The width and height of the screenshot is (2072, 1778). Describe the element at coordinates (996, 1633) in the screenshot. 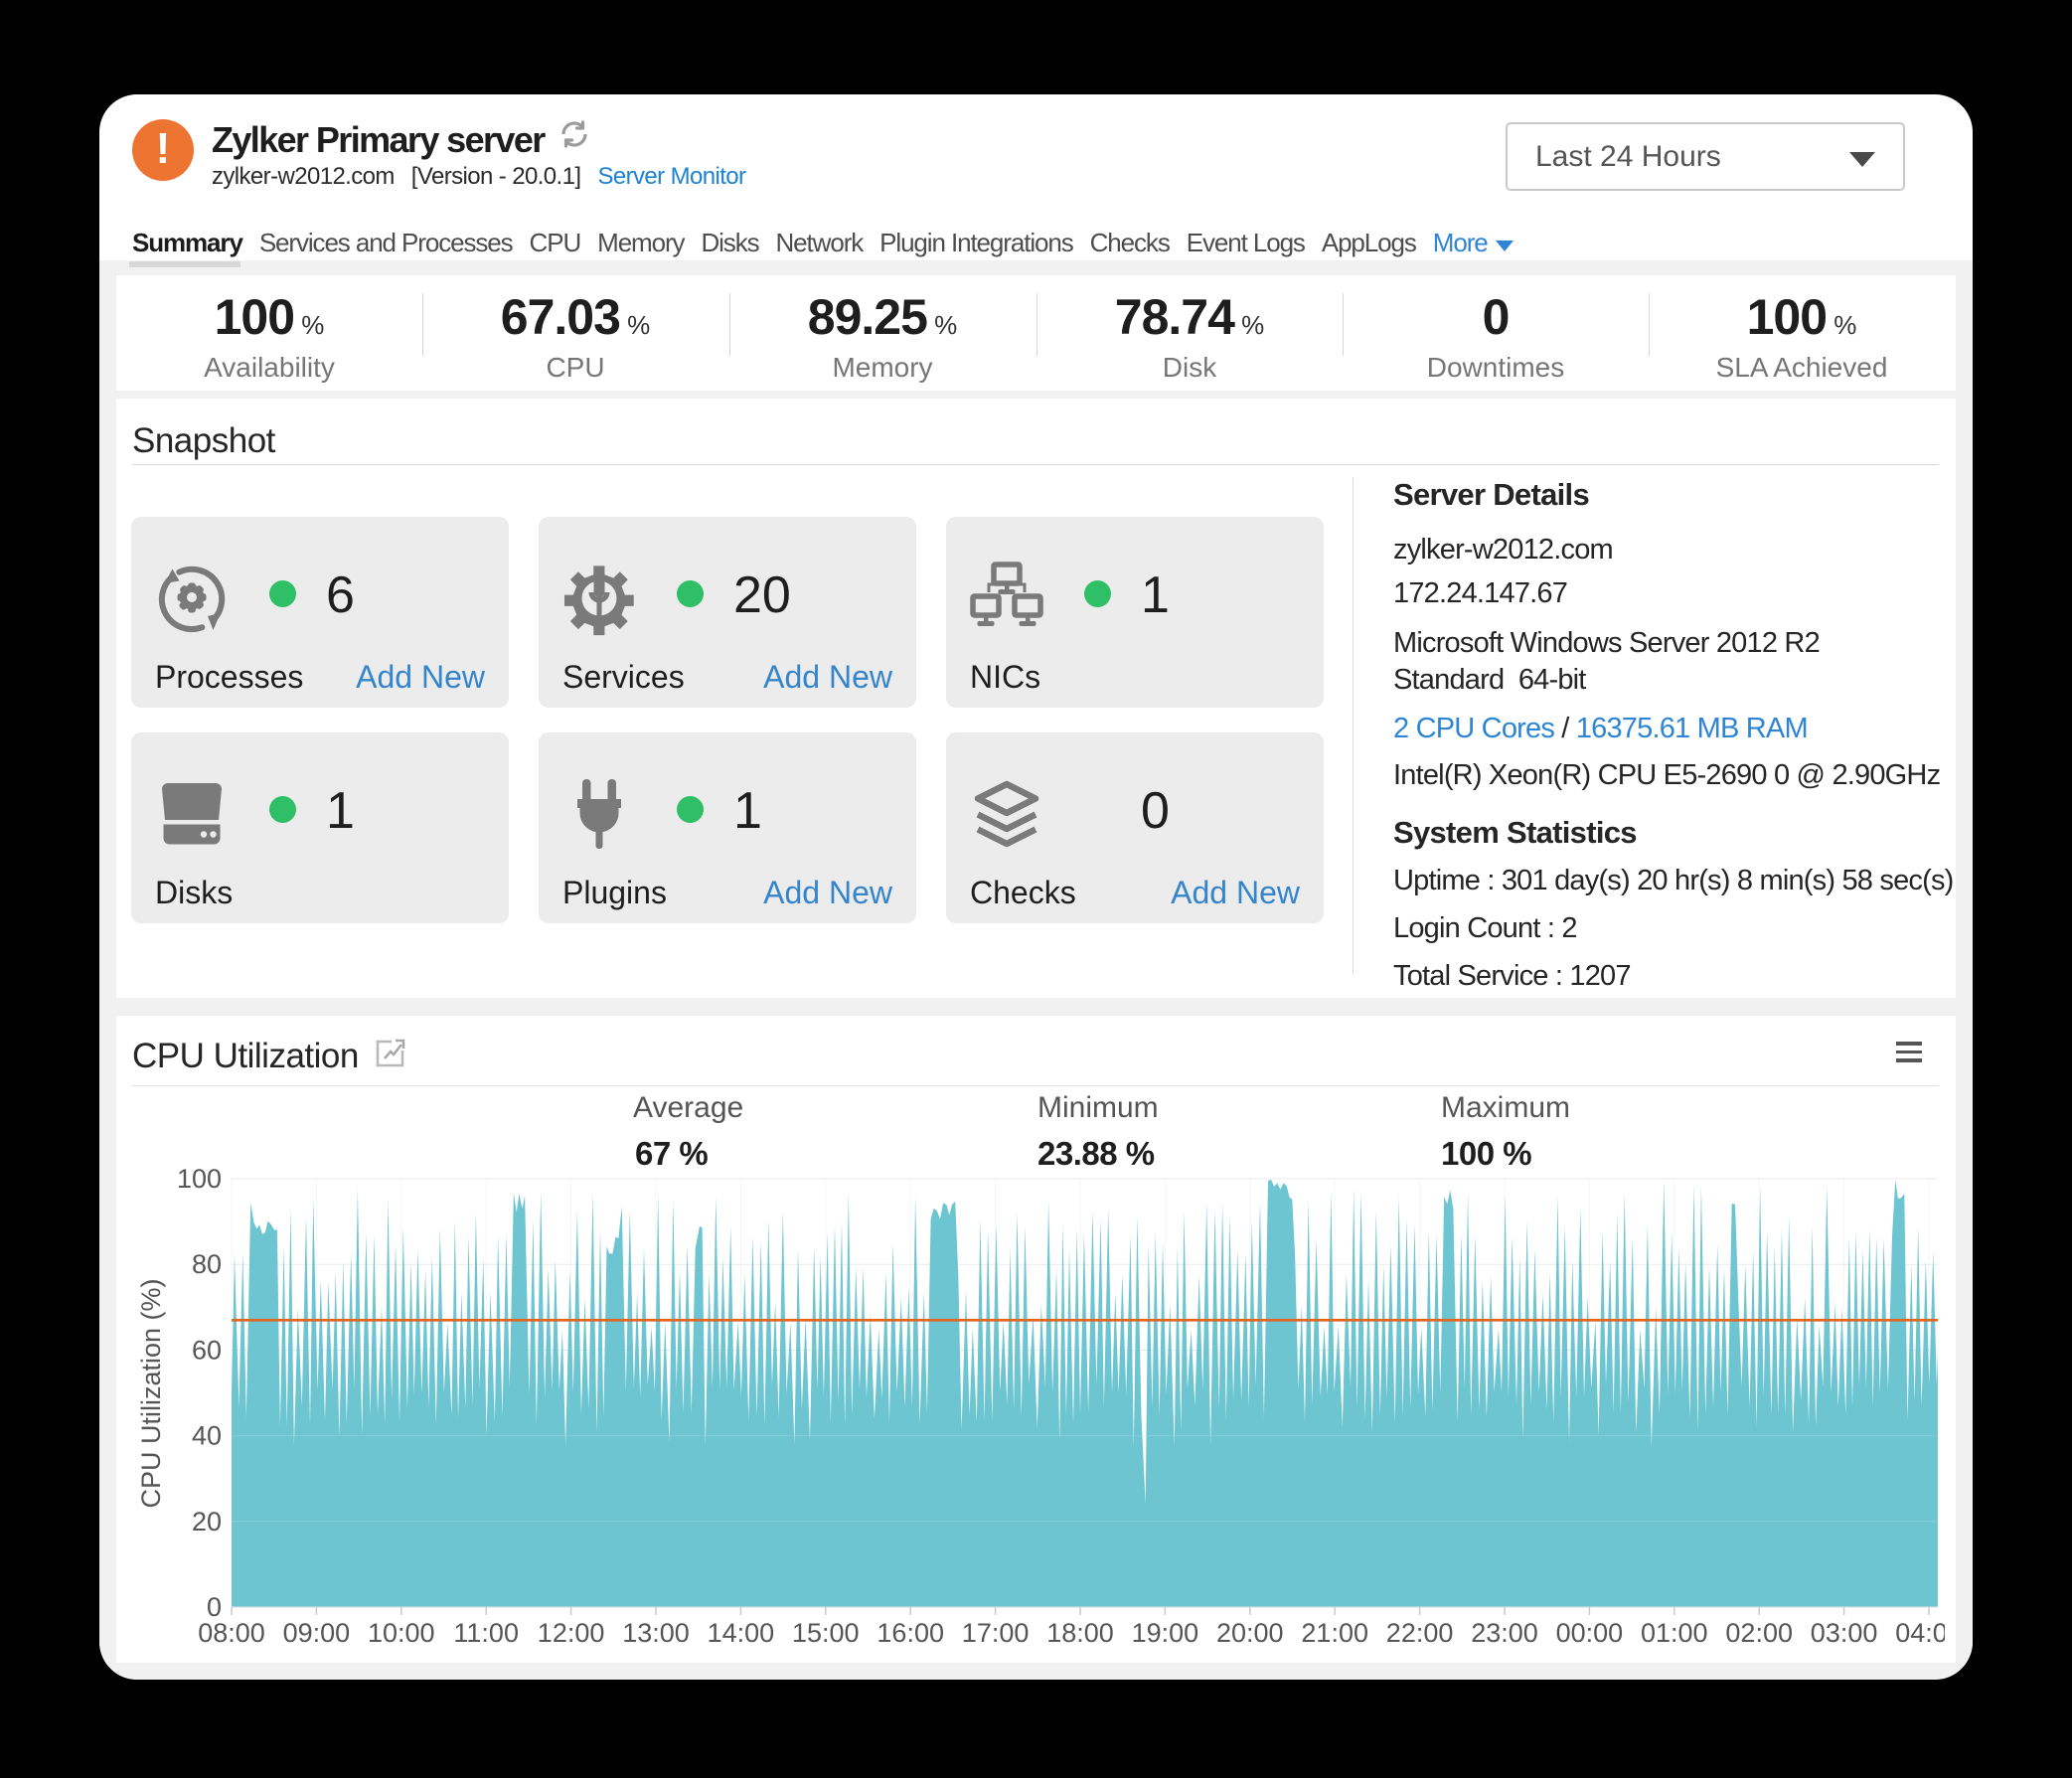

I see `svg-text: 17:00` at that location.